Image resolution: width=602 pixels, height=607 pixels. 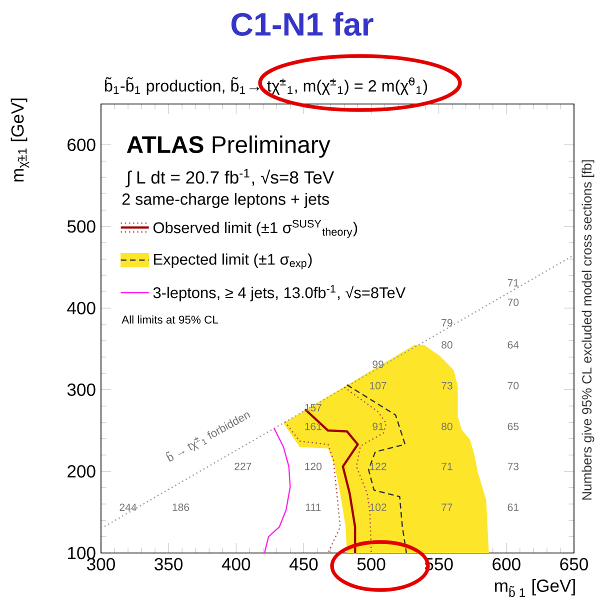 I want to click on x-tick-label: 450, so click(x=303, y=564).